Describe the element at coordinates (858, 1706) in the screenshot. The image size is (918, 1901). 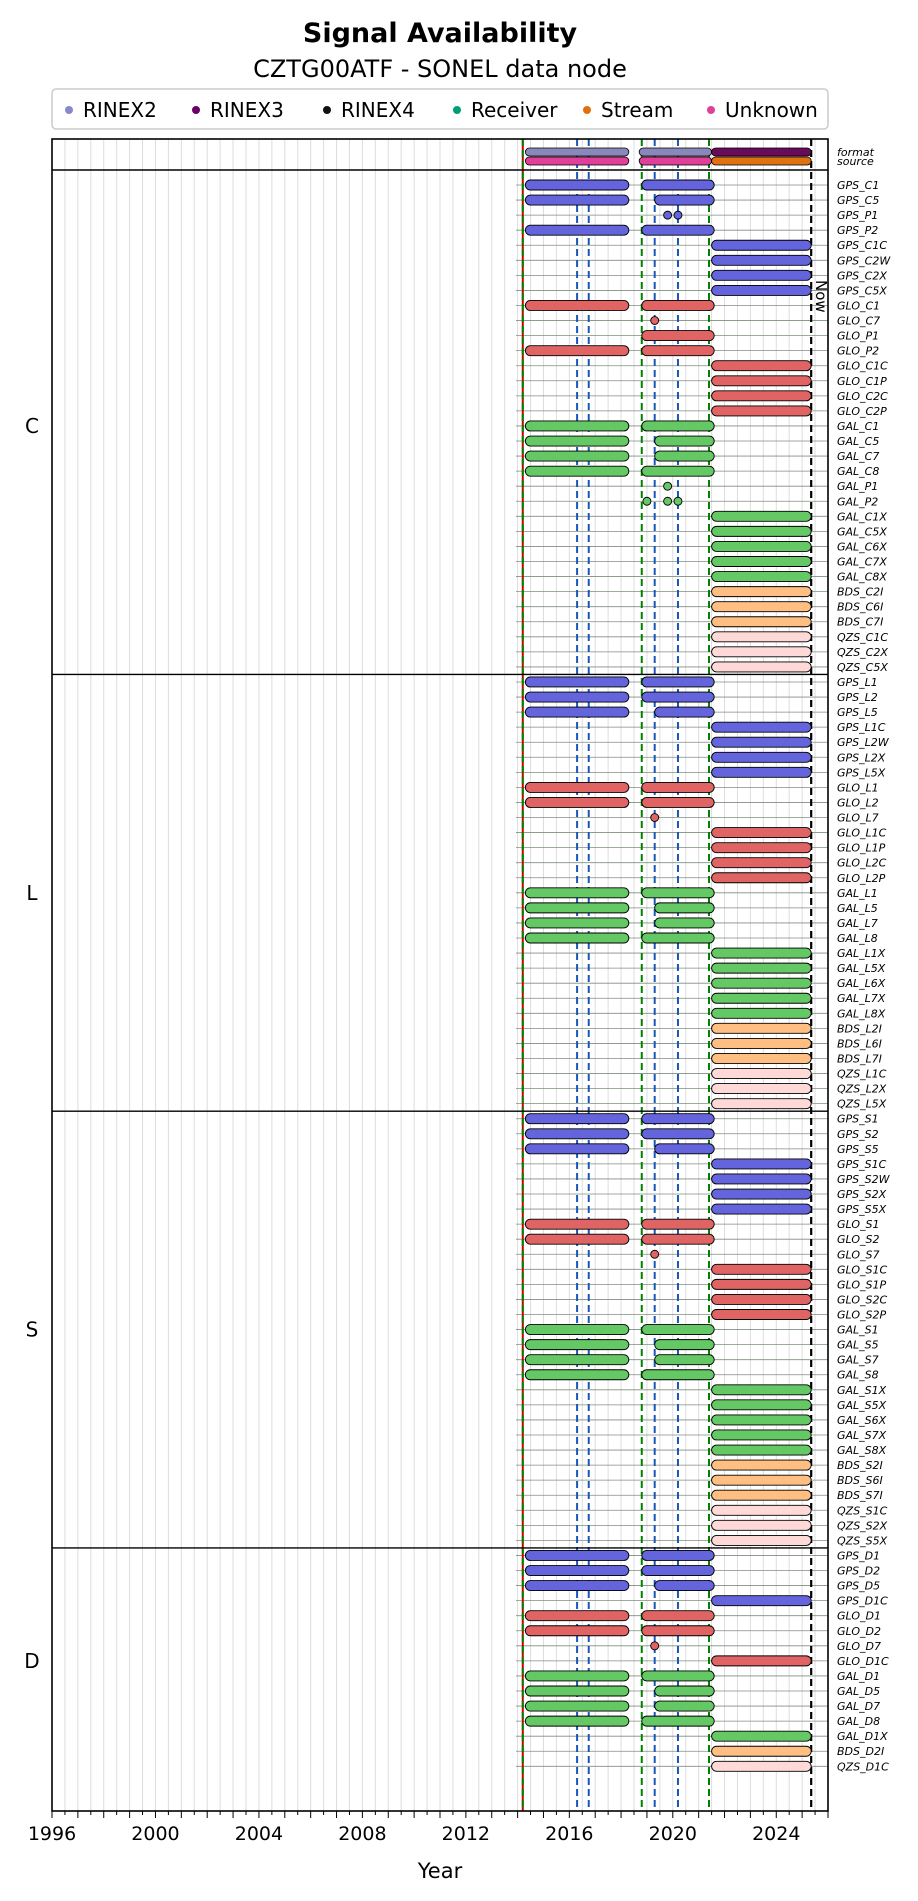
I see `row-label-GAL_D7: GAL_D7` at that location.